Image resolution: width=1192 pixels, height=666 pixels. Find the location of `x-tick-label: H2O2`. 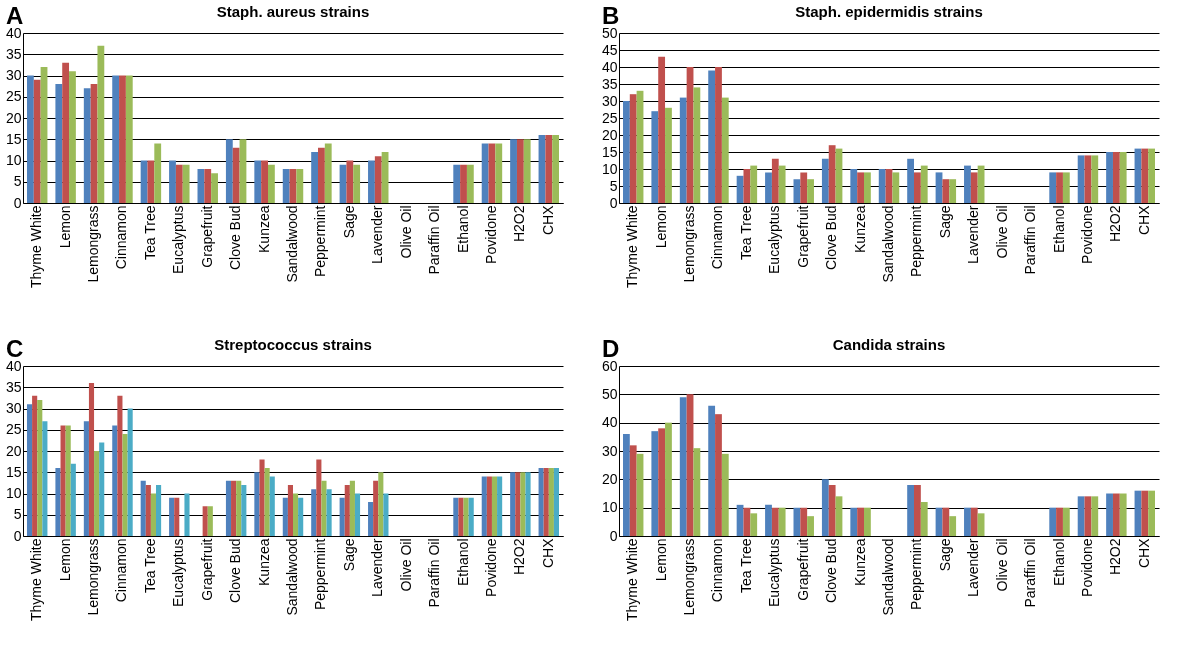

x-tick-label: H2O2 is located at coordinates (1115, 224).